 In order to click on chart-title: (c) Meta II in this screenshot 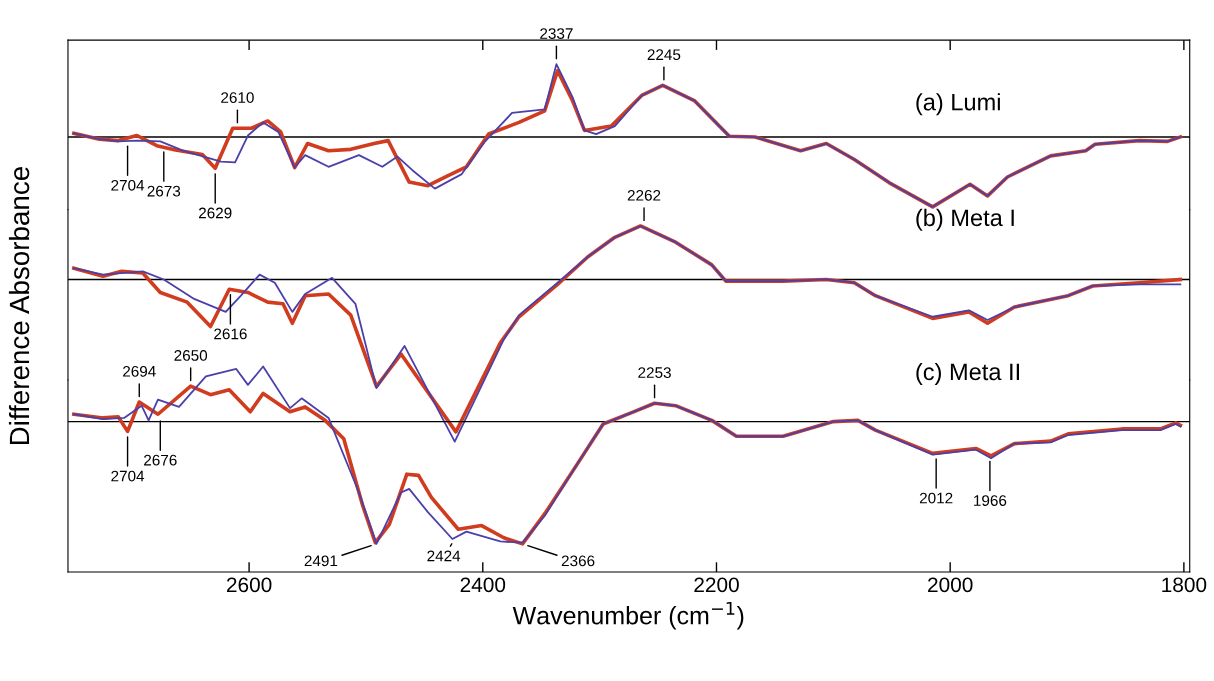, I will do `click(967, 373)`.